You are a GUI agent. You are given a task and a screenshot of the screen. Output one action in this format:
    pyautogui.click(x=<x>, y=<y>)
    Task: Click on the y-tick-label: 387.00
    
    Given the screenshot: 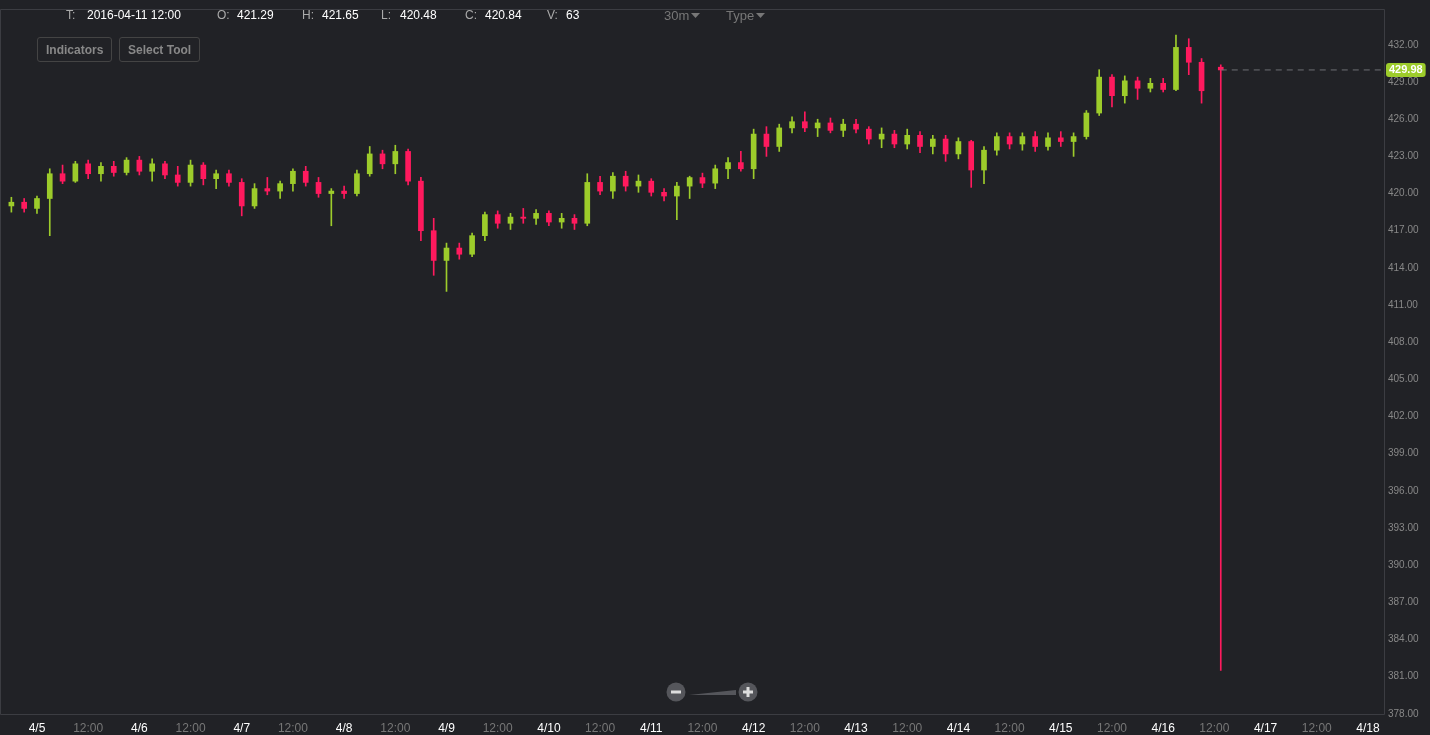 What is the action you would take?
    pyautogui.click(x=1404, y=602)
    